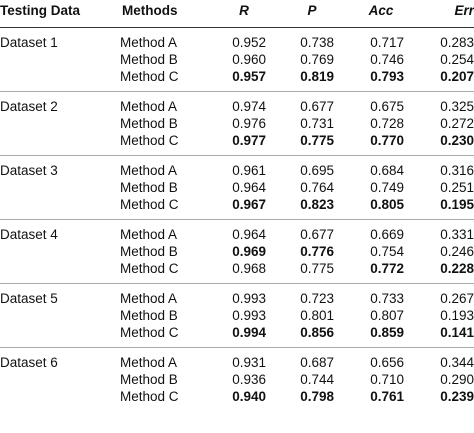 This screenshot has height=433, width=474. What do you see at coordinates (457, 42) in the screenshot?
I see `cell-err: 0.283` at bounding box center [457, 42].